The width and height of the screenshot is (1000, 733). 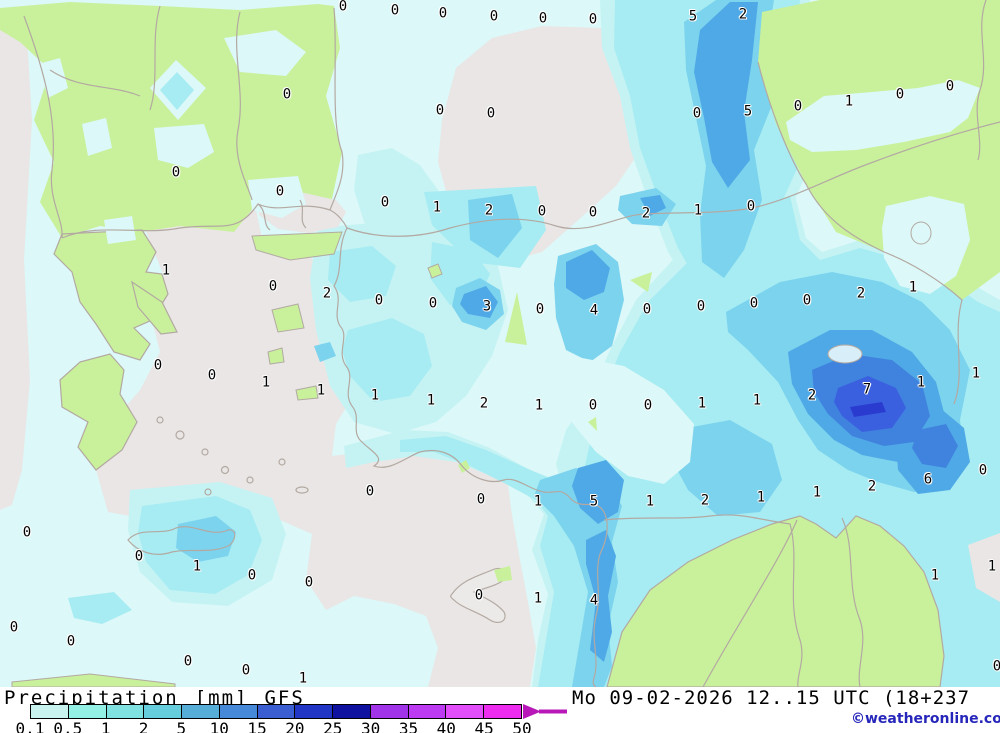 What do you see at coordinates (295, 726) in the screenshot?
I see `legend-scale-label: 20` at bounding box center [295, 726].